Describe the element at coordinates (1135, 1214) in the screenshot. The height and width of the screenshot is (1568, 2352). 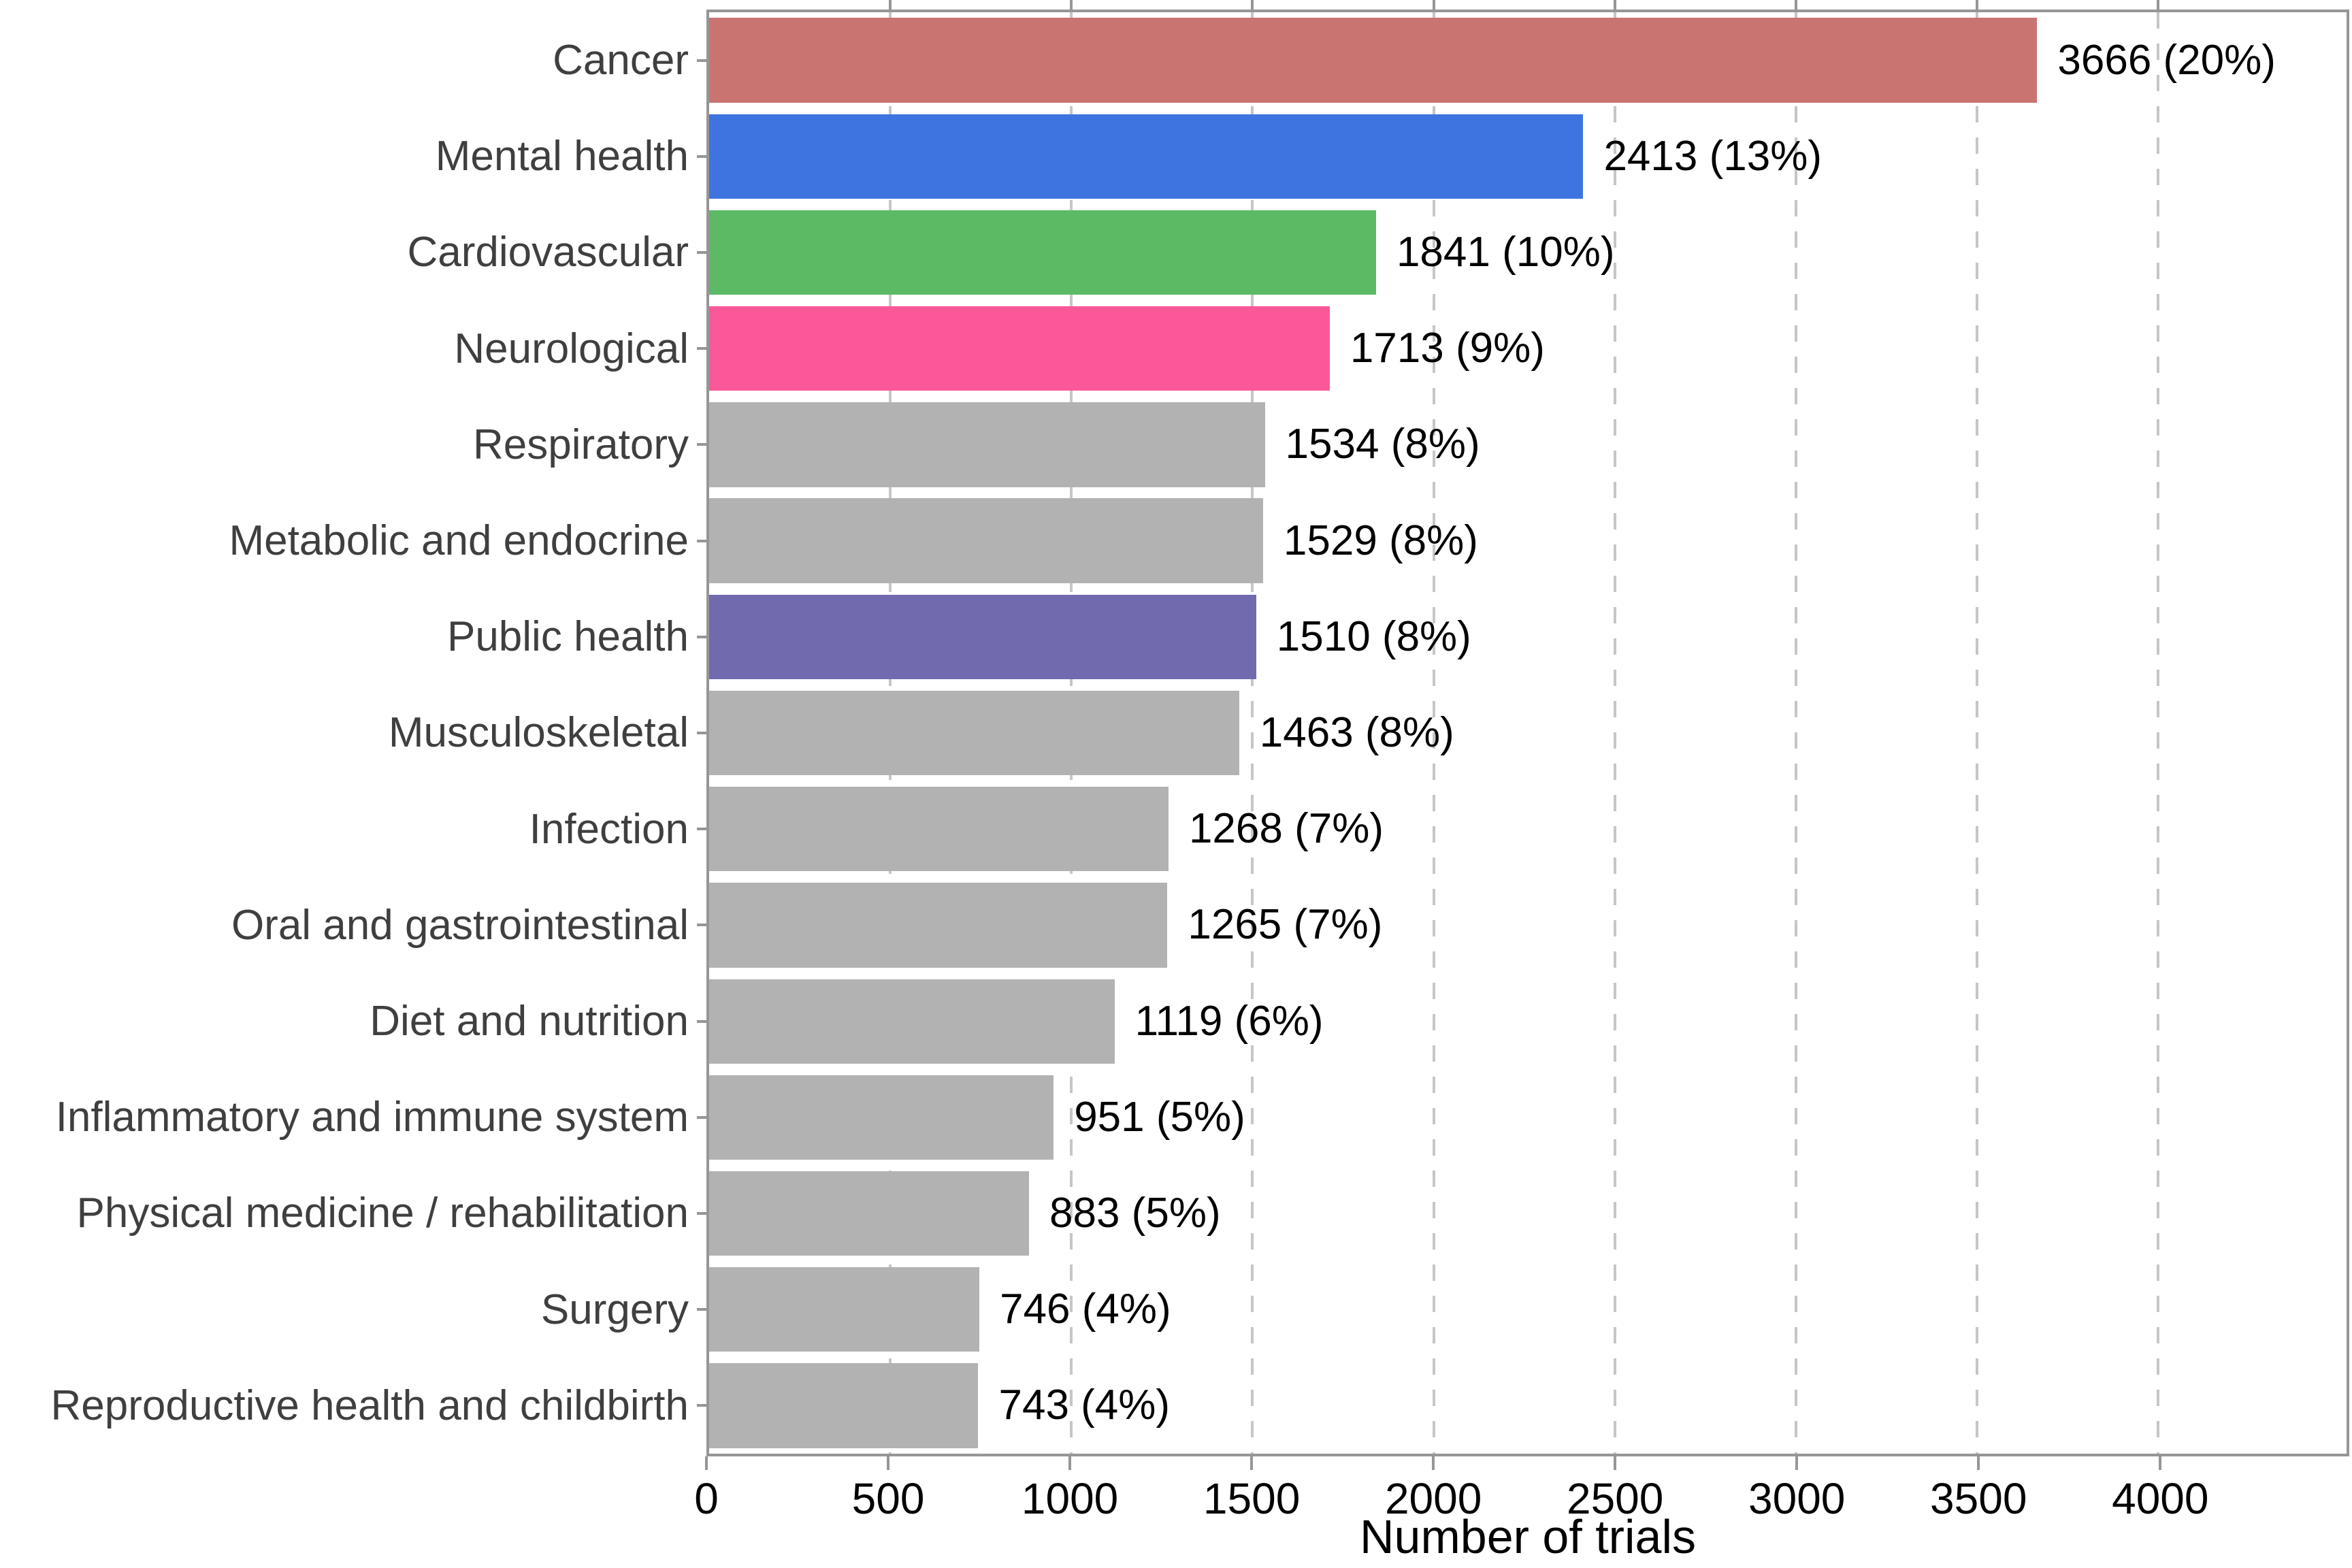
I see `value-label: 883 (5%)` at that location.